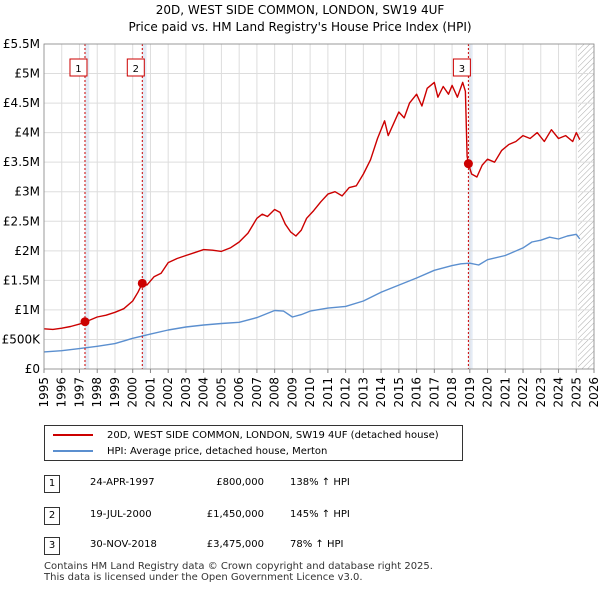 The image size is (600, 590). I want to click on transaction-row: 2 19-JUL-2000 £1,450,000 145% ↑ HPI, so click(244, 516).